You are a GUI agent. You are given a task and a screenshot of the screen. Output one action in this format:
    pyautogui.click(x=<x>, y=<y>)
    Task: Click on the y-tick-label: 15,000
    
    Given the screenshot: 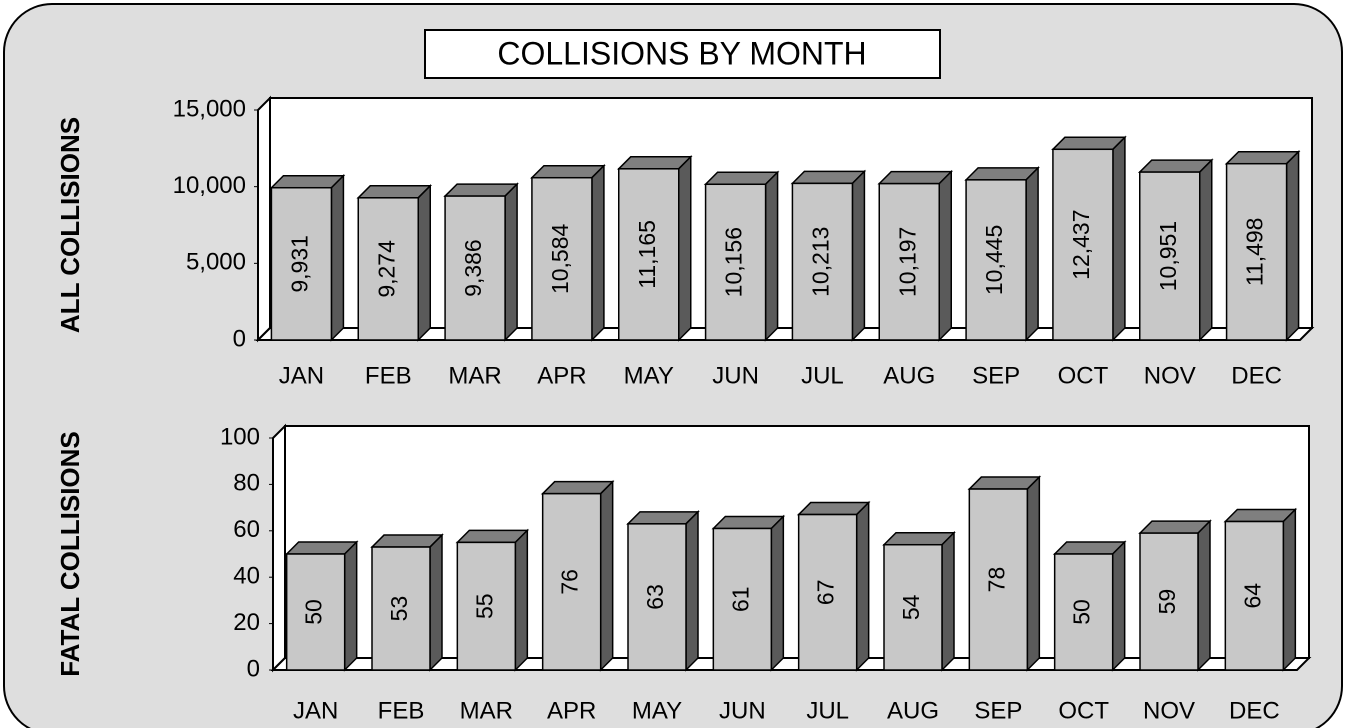 What is the action you would take?
    pyautogui.click(x=209, y=108)
    